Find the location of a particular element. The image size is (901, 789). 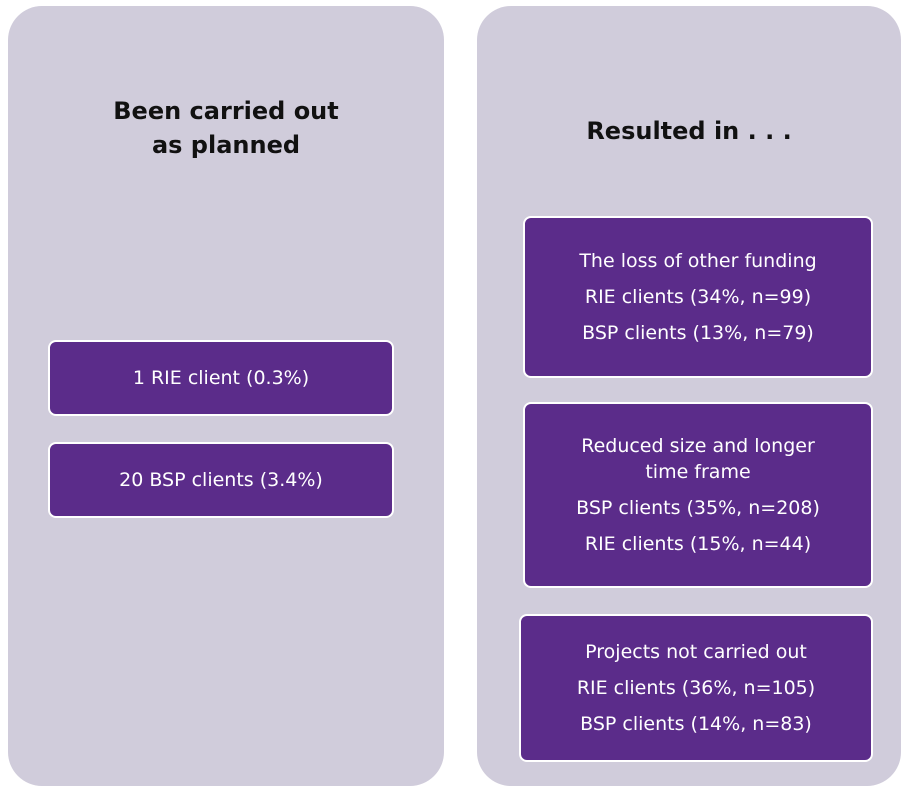

box-line: 20 BSP clients (3.4%) is located at coordinates (221, 480).